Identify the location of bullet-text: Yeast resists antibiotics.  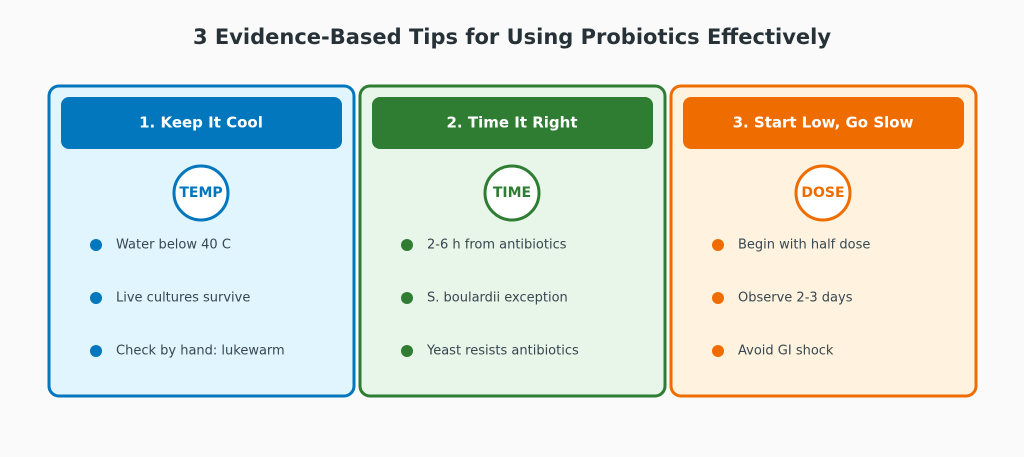
(502, 351).